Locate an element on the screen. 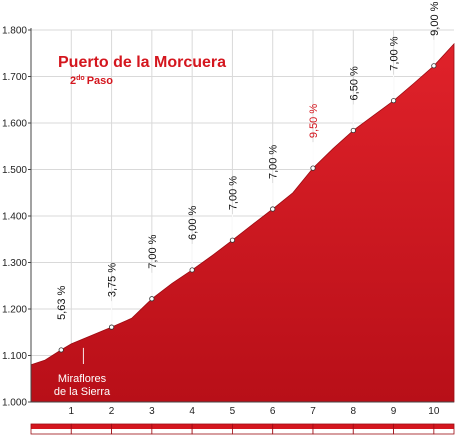  y-tick-label: 1.200 is located at coordinates (14, 310).